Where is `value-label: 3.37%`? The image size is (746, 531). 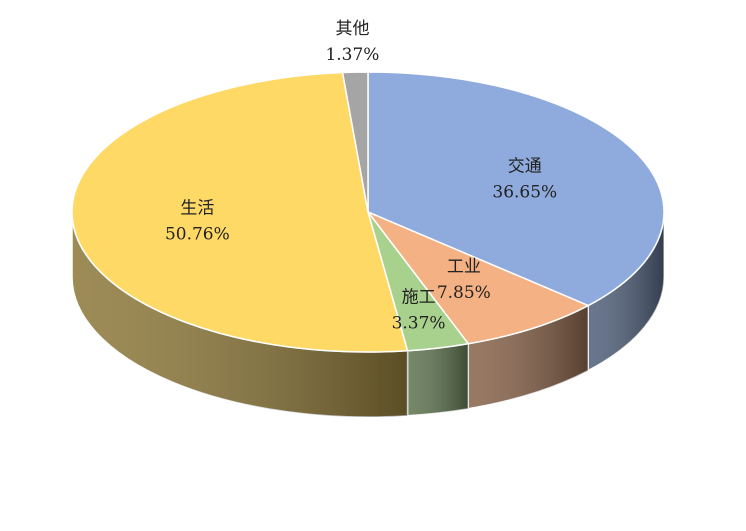 value-label: 3.37% is located at coordinates (419, 323).